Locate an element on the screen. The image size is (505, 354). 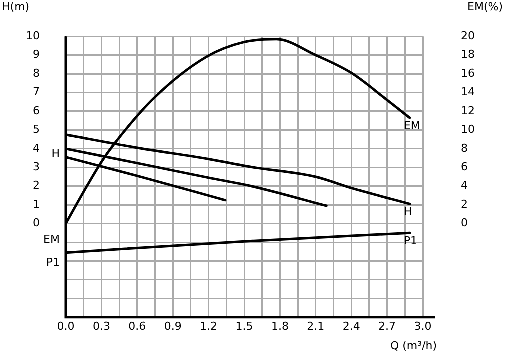
x-axis-title: Q (m³/h) is located at coordinates (414, 345).